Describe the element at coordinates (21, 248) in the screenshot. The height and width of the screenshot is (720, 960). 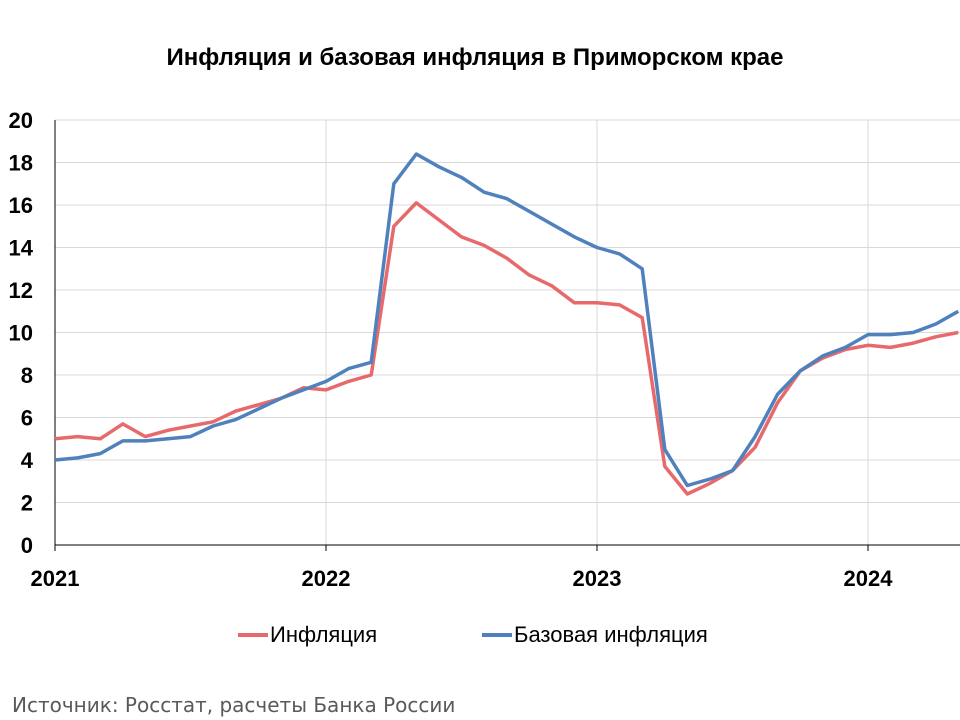
I see `y-tick-label: 14` at that location.